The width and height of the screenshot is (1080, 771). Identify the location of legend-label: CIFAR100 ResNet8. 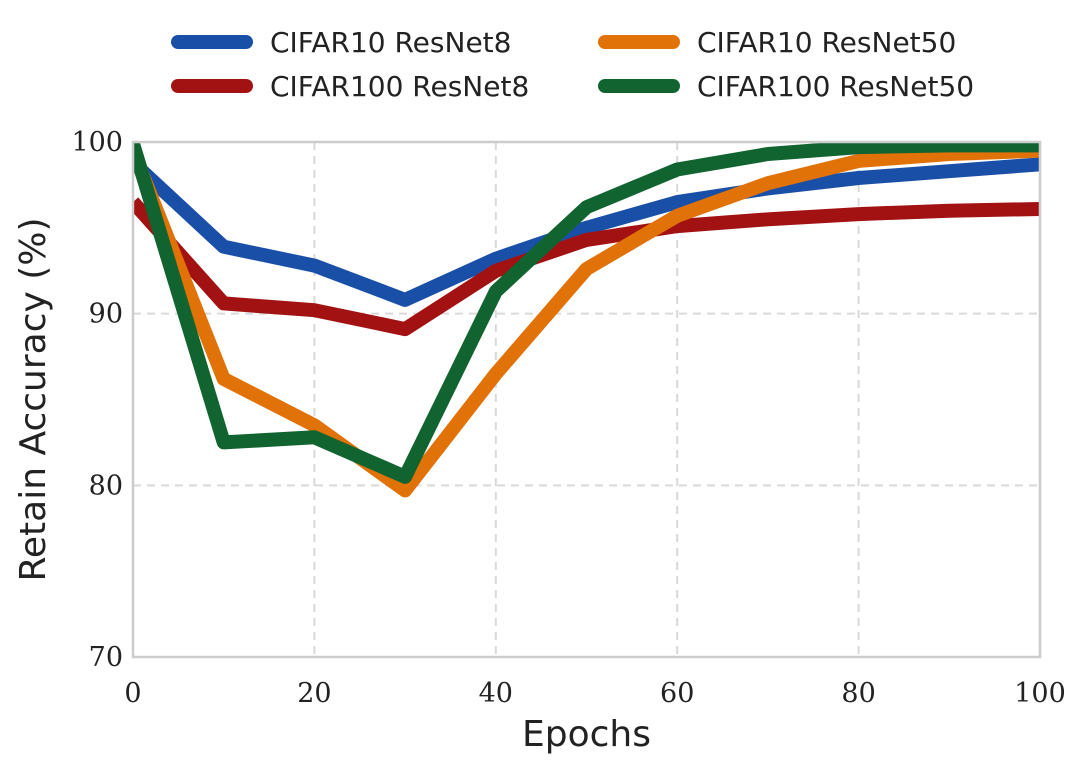
(399, 86).